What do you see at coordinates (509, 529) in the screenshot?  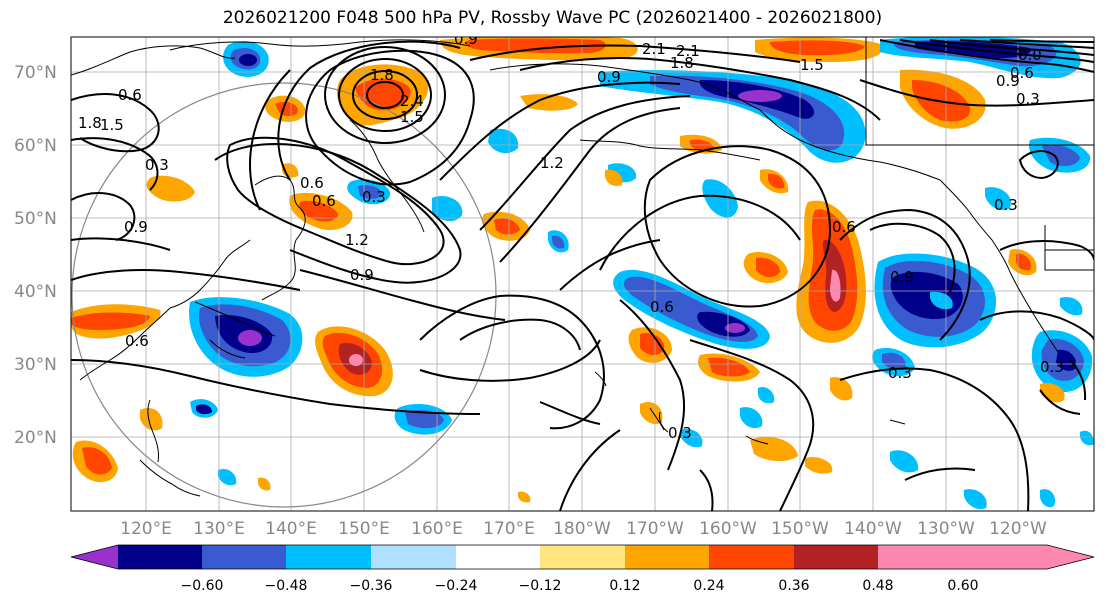 I see `lon-label: 170°E` at bounding box center [509, 529].